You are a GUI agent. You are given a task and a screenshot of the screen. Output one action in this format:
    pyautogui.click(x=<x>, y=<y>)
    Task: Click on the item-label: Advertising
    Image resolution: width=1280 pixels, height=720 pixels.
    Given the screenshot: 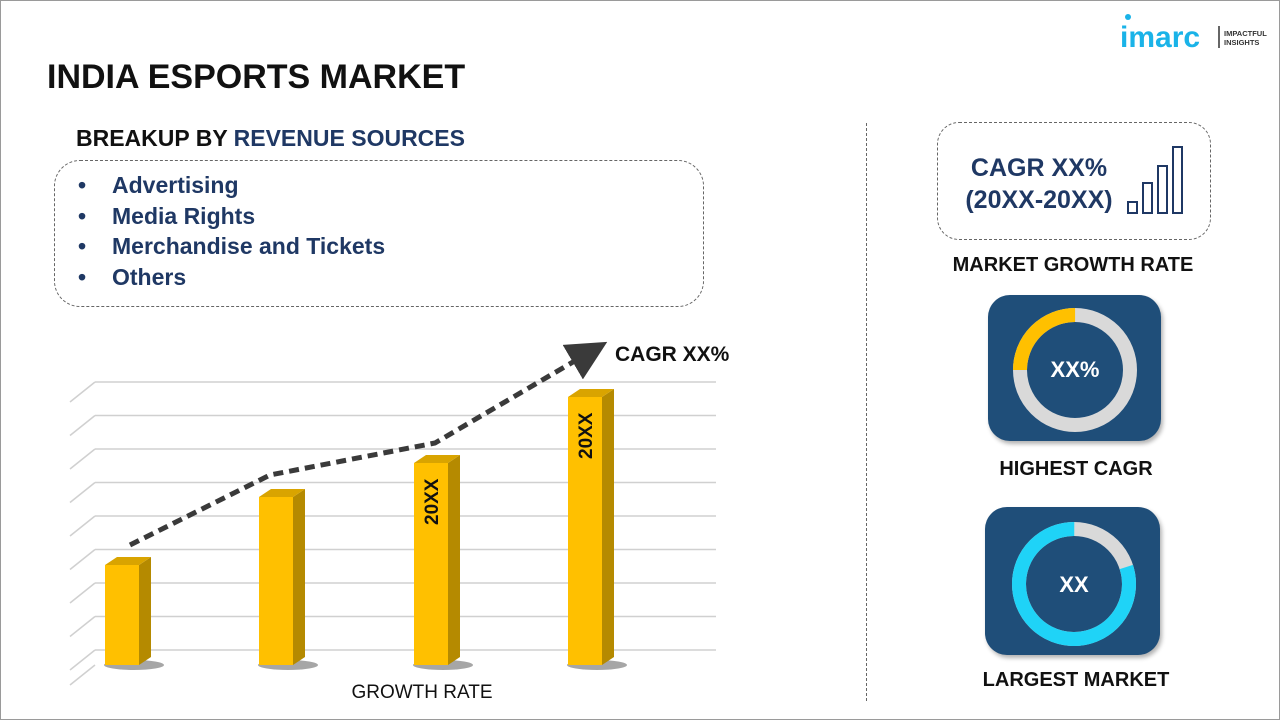 What is the action you would take?
    pyautogui.click(x=175, y=185)
    